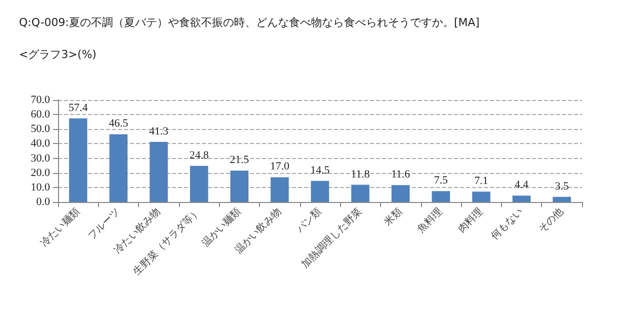 This screenshot has width=640, height=322. Describe the element at coordinates (393, 216) in the screenshot. I see `x-tick-label: 米類` at that location.